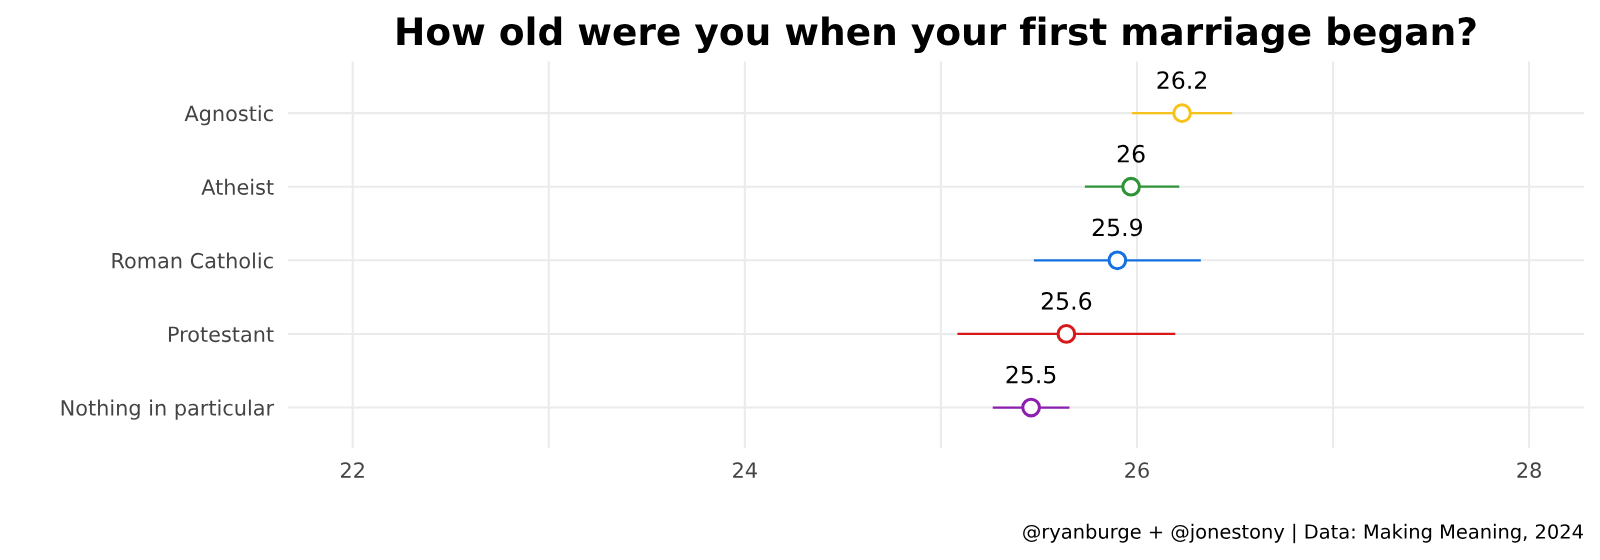  I want to click on y-tick-label: Roman Catholic, so click(192, 260).